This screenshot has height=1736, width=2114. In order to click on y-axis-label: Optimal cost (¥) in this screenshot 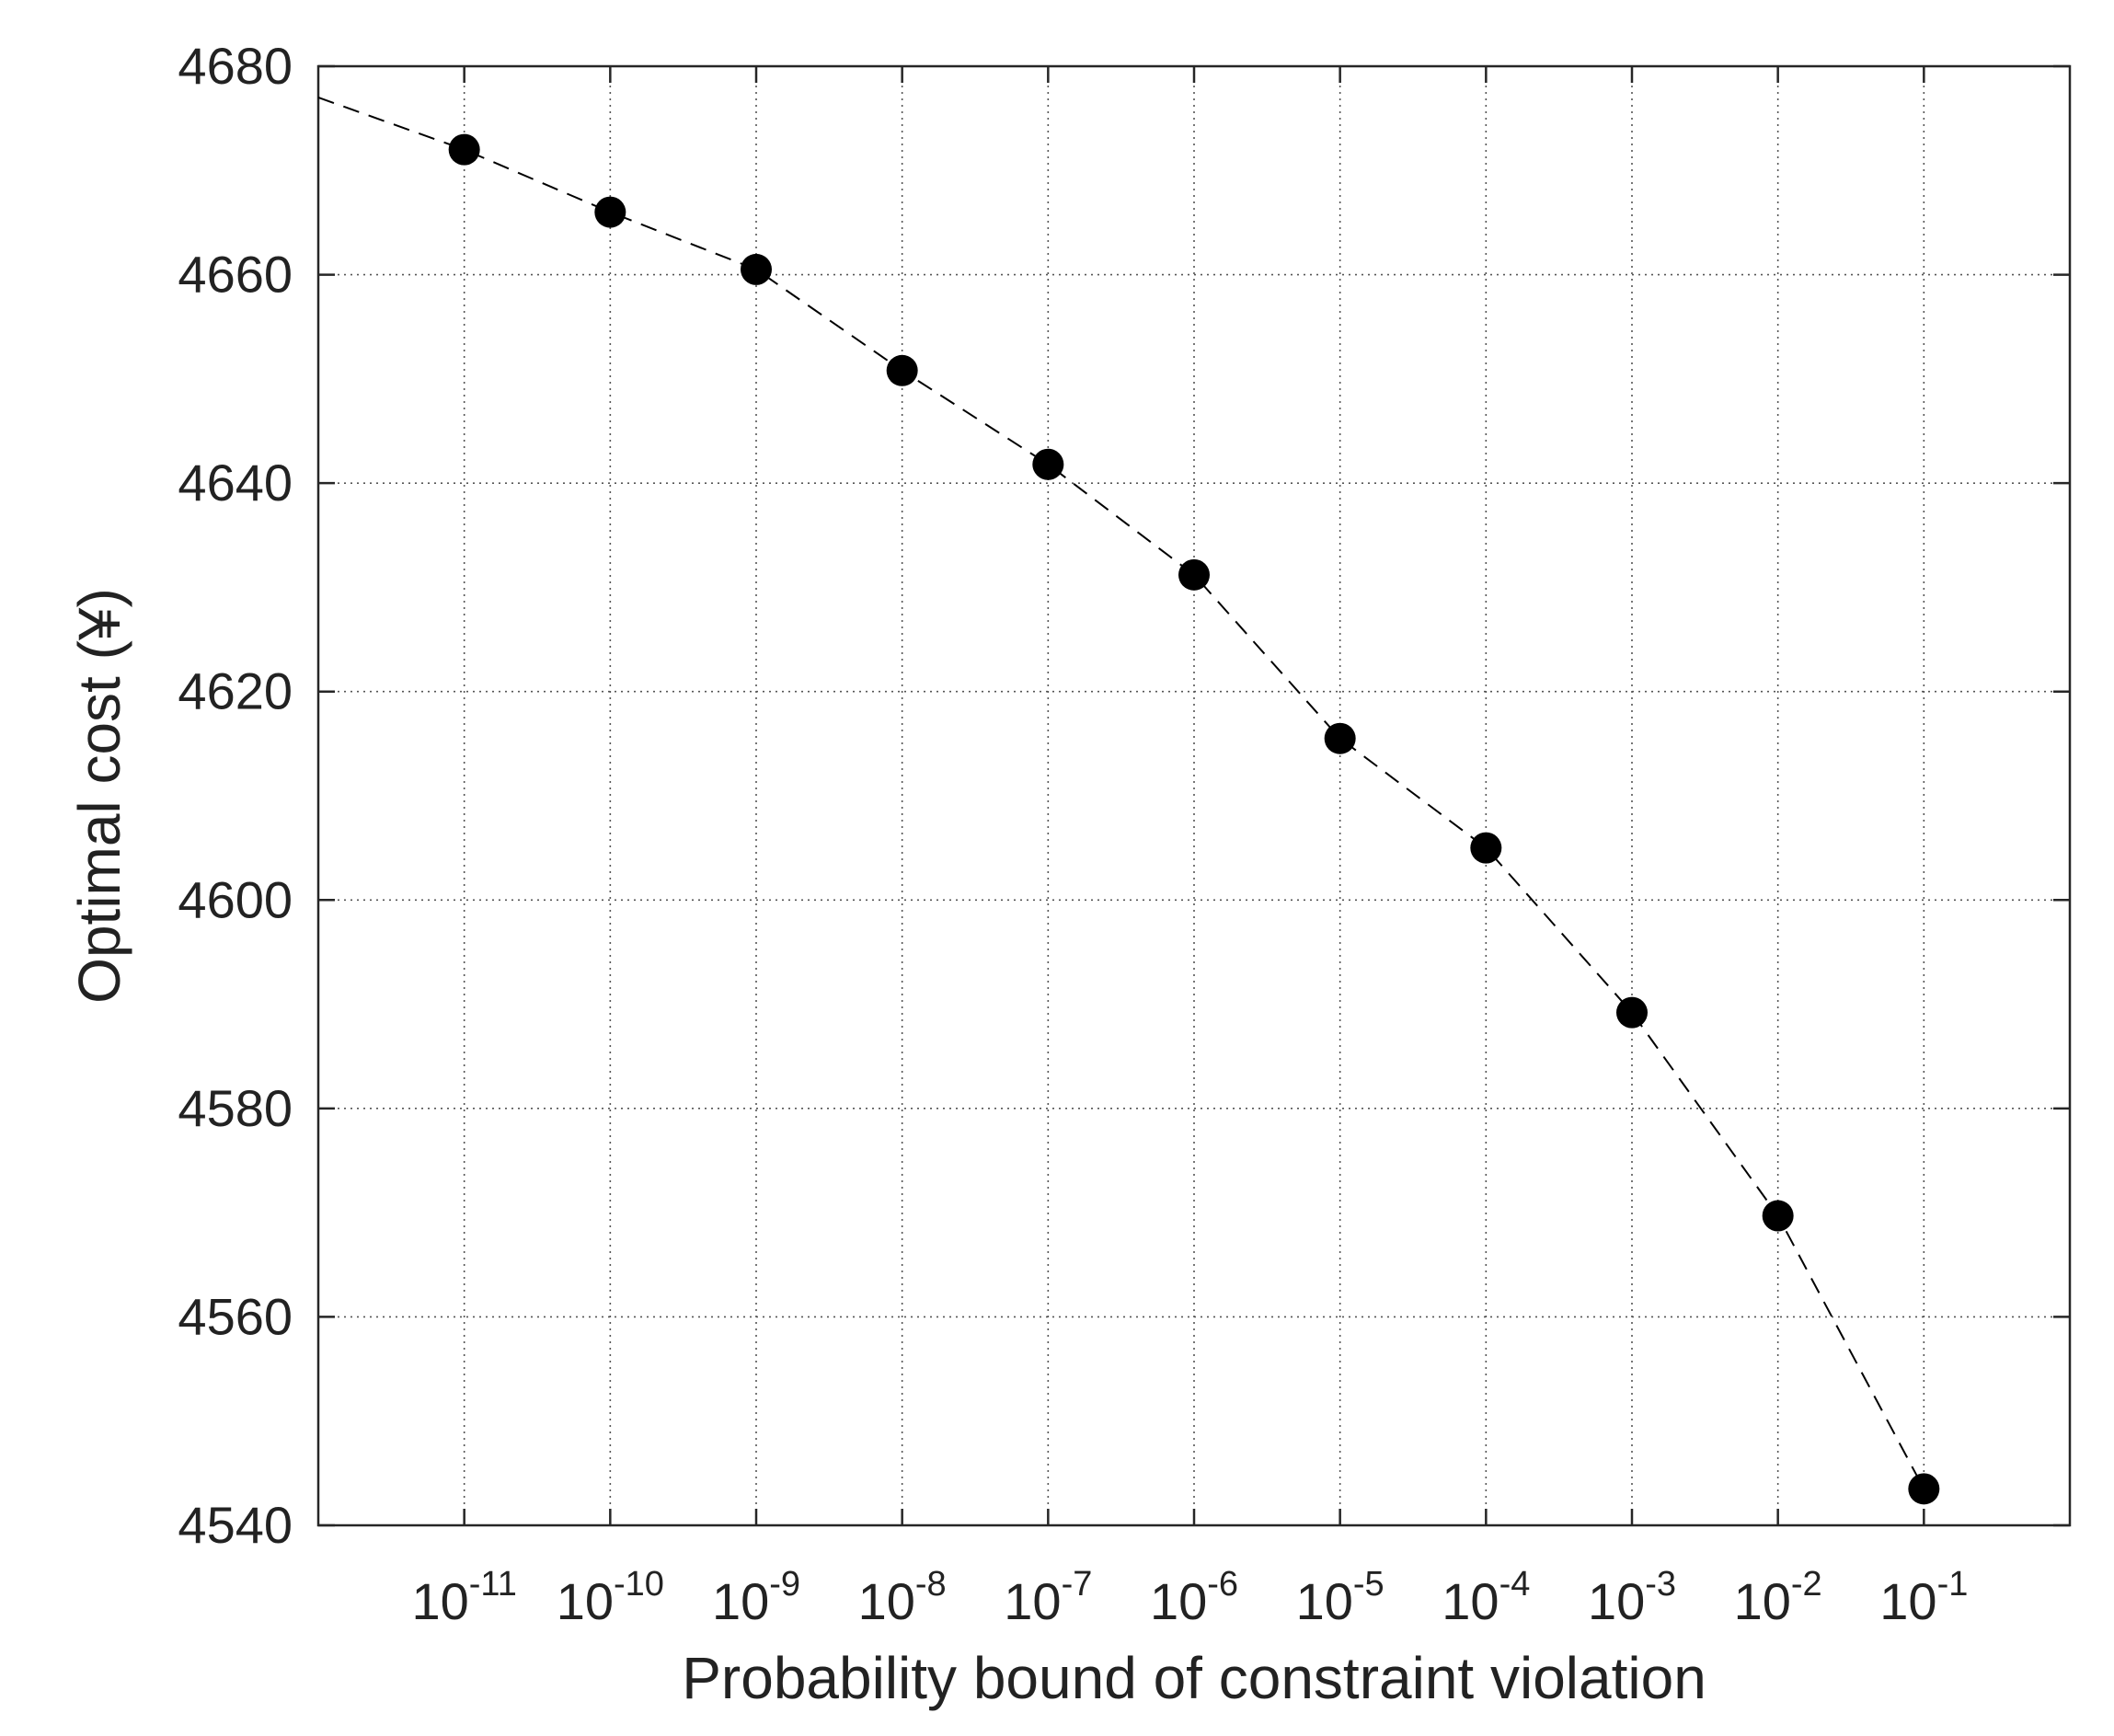, I will do `click(99, 796)`.